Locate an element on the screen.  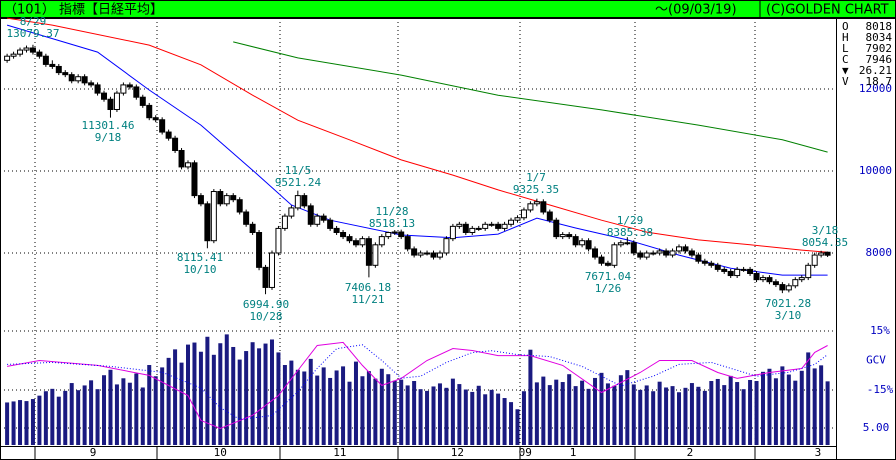
info-value: 7946 is located at coordinates (879, 59).